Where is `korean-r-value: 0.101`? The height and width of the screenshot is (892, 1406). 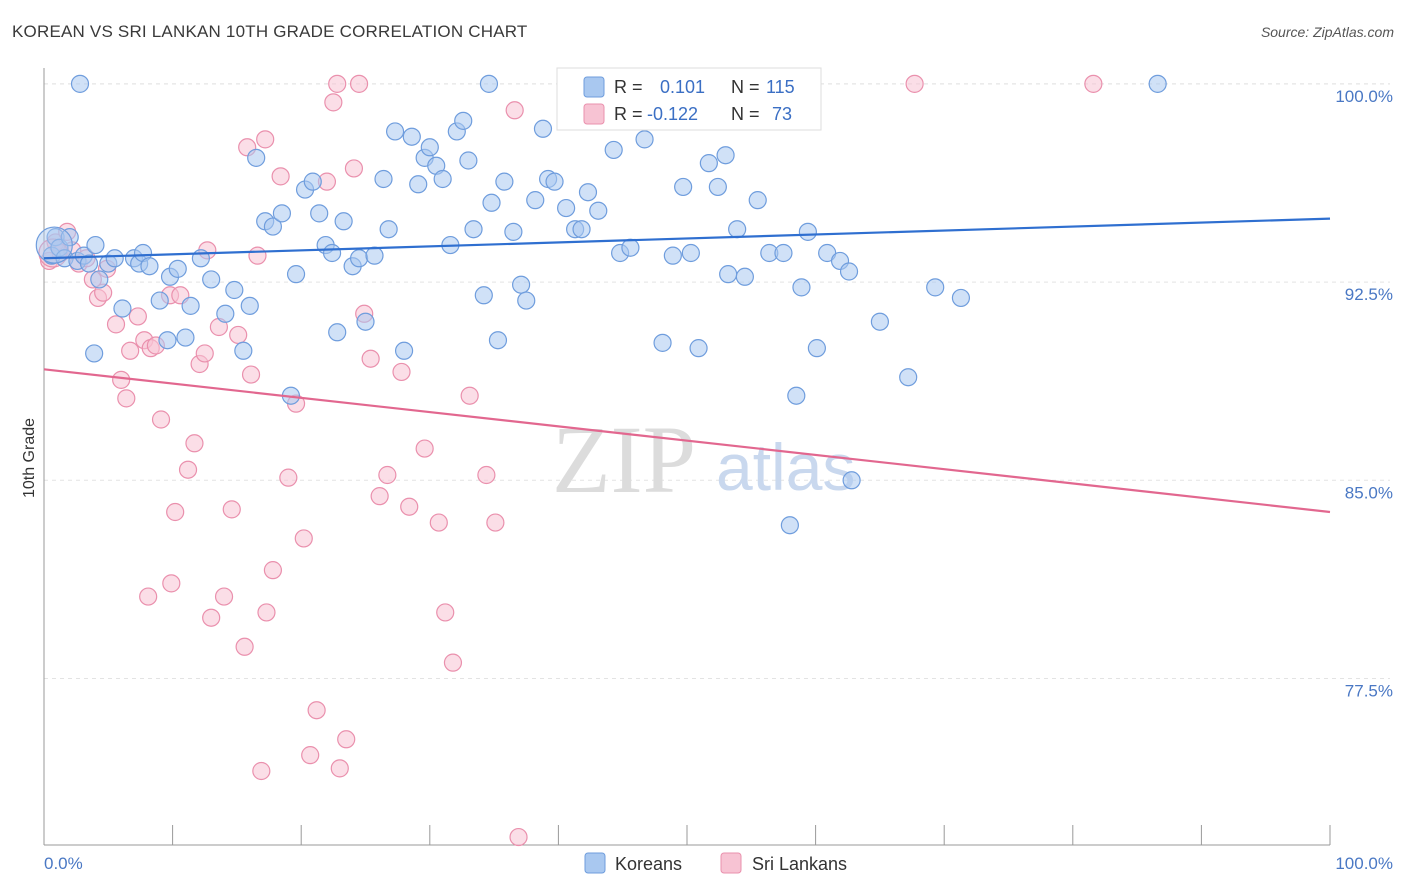
korean-r-value: 0.101 is located at coordinates (682, 87).